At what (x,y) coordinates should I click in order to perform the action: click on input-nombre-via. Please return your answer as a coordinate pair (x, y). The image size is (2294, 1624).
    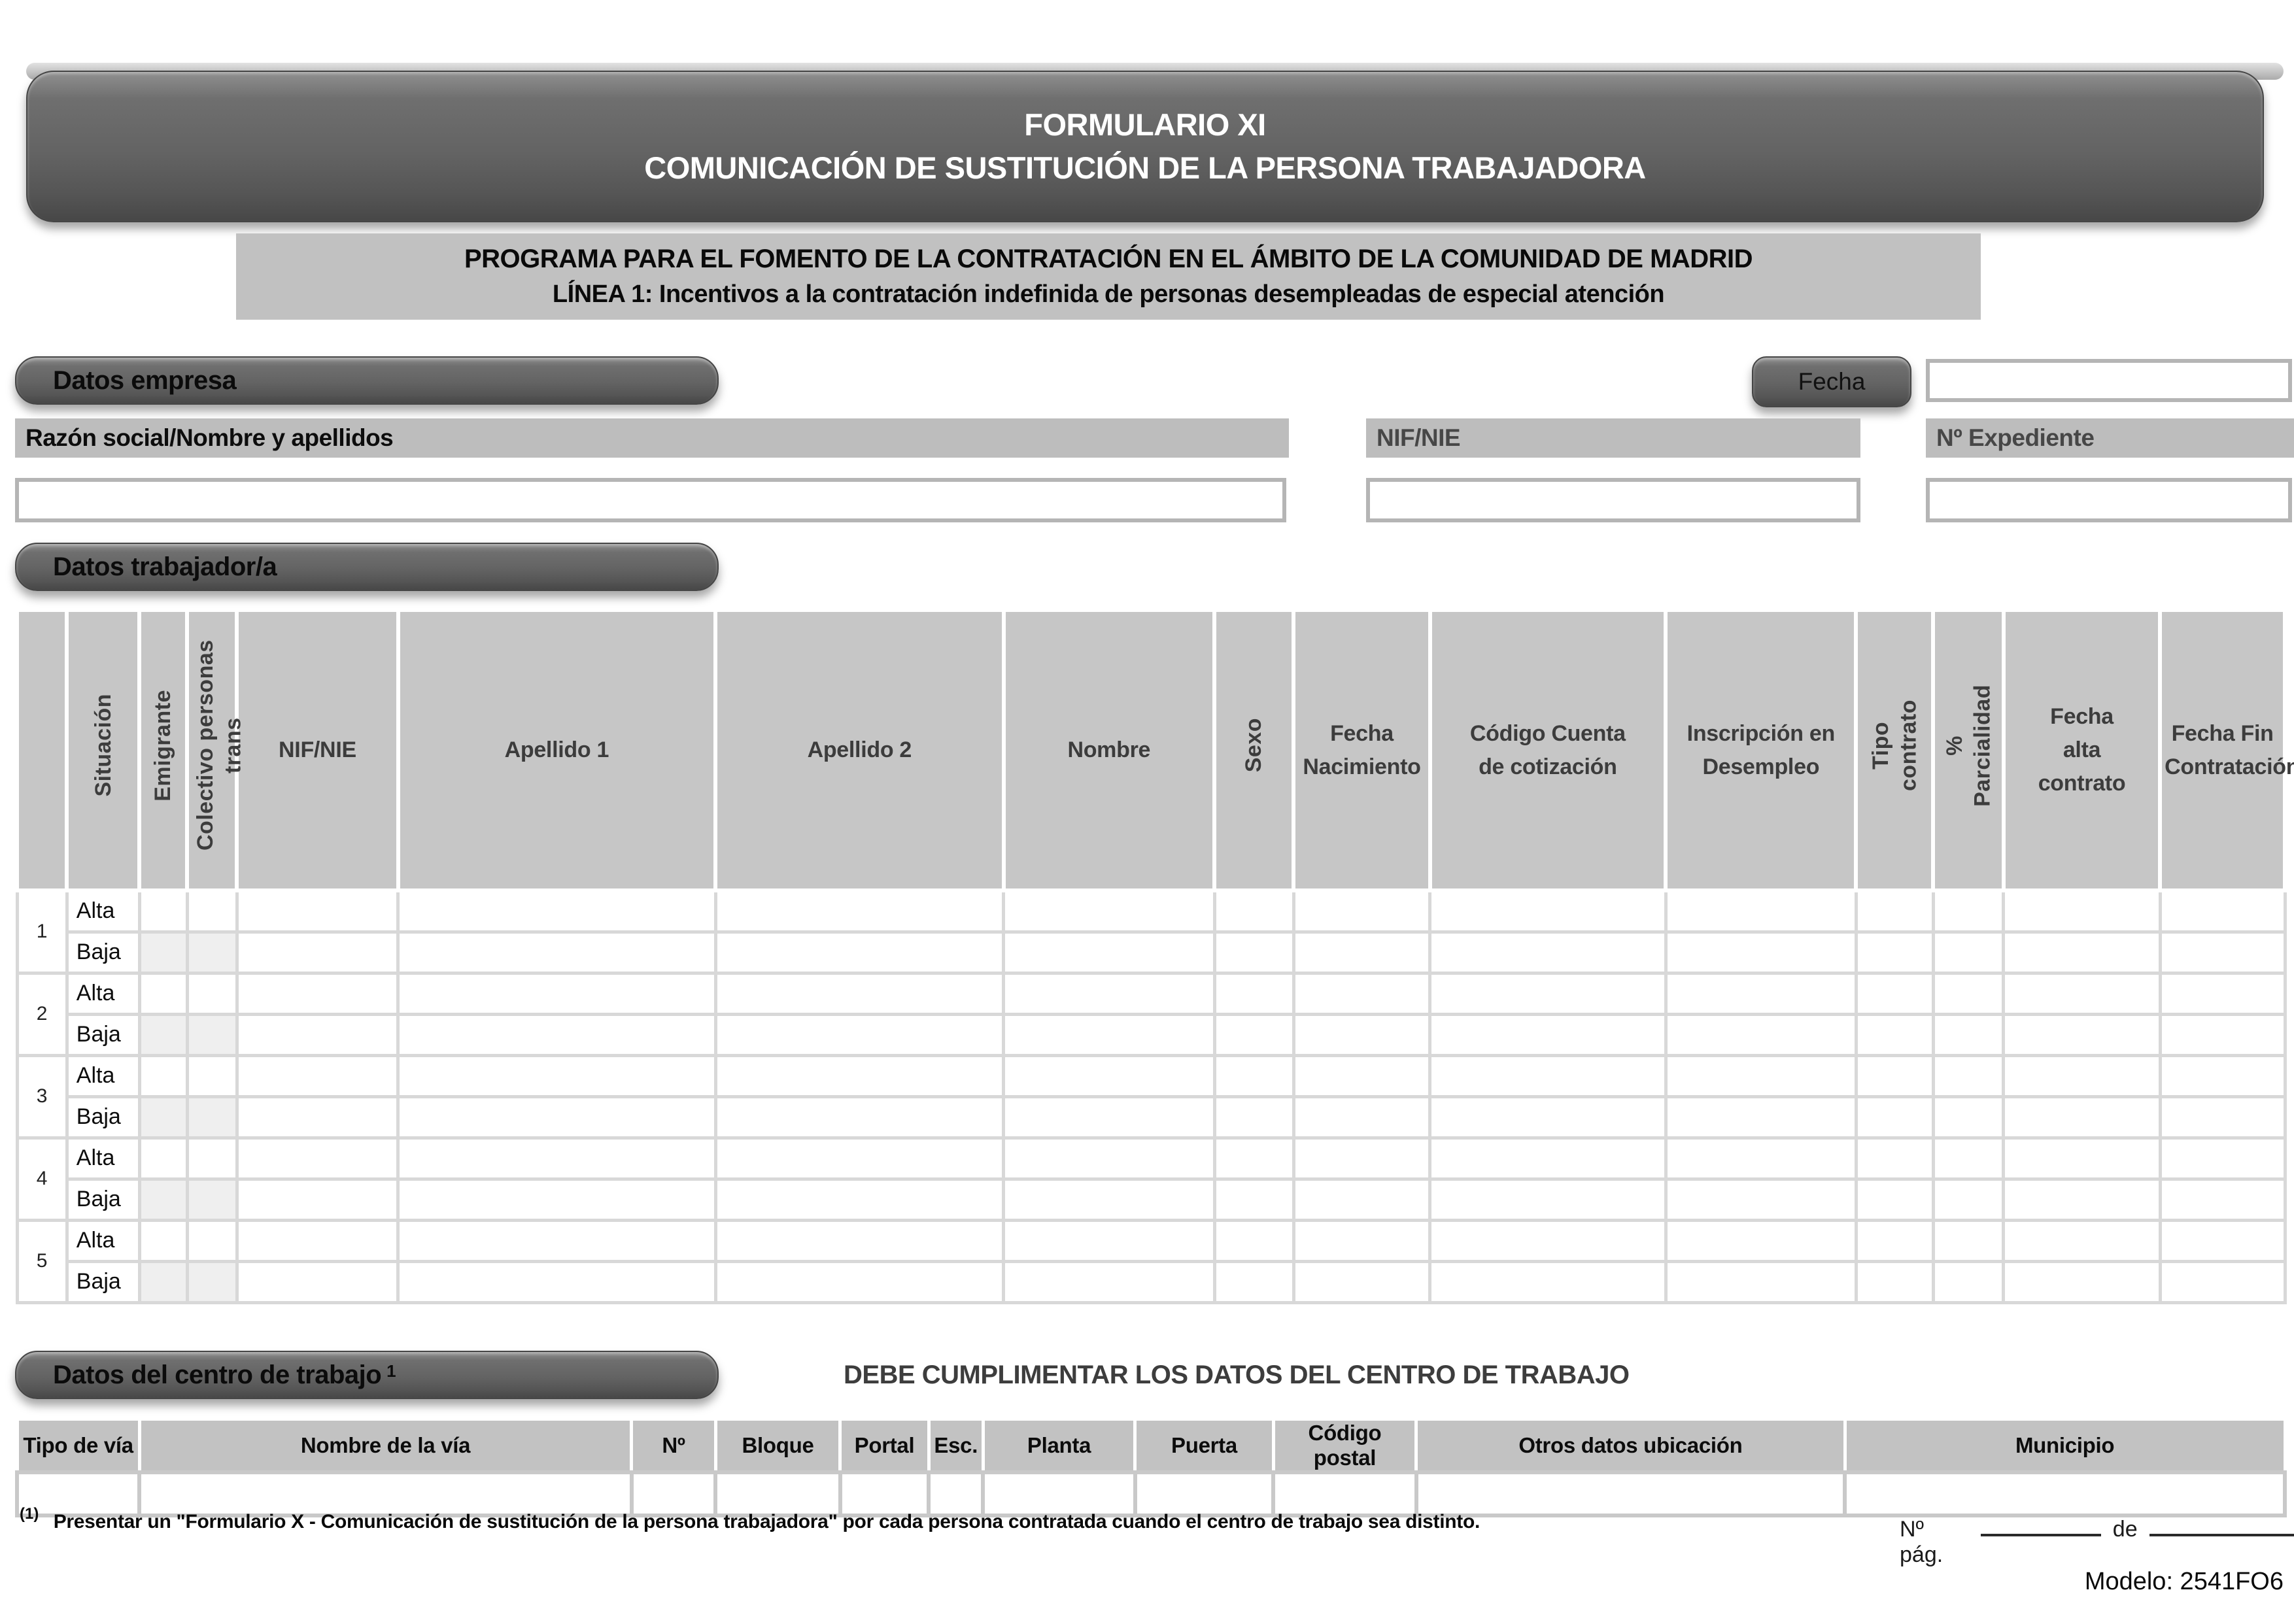
    Looking at the image, I should click on (385, 1493).